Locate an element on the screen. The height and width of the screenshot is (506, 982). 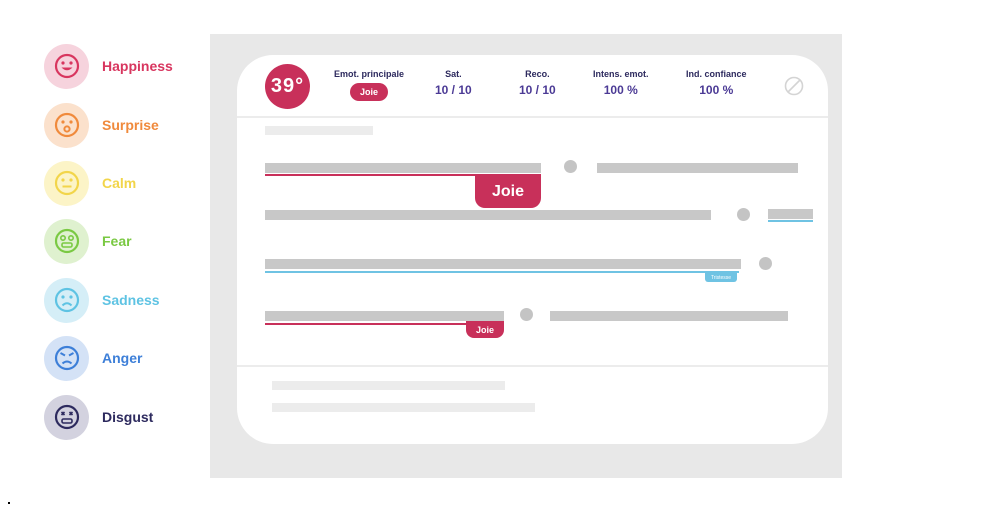
legend-item-disgust: Disgust is located at coordinates (98, 417).